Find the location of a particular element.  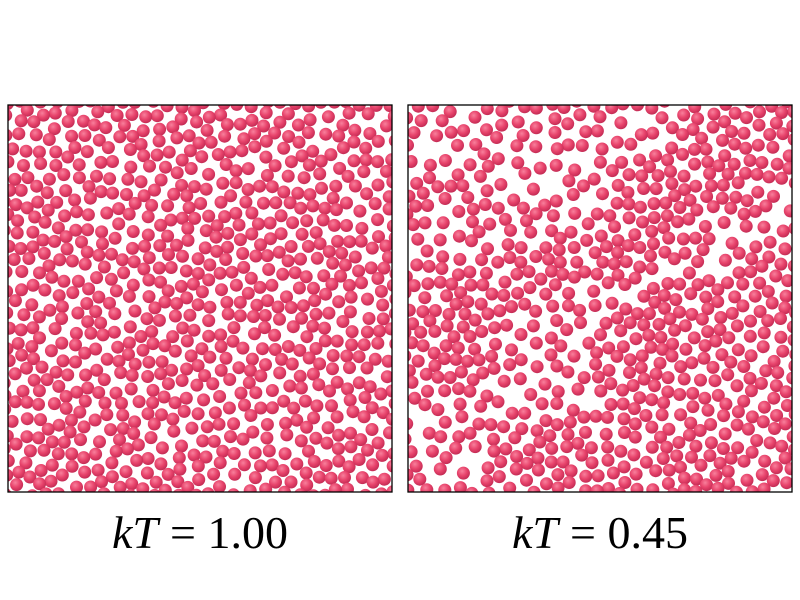

caption-left: kT = 1.00 is located at coordinates (200, 532).